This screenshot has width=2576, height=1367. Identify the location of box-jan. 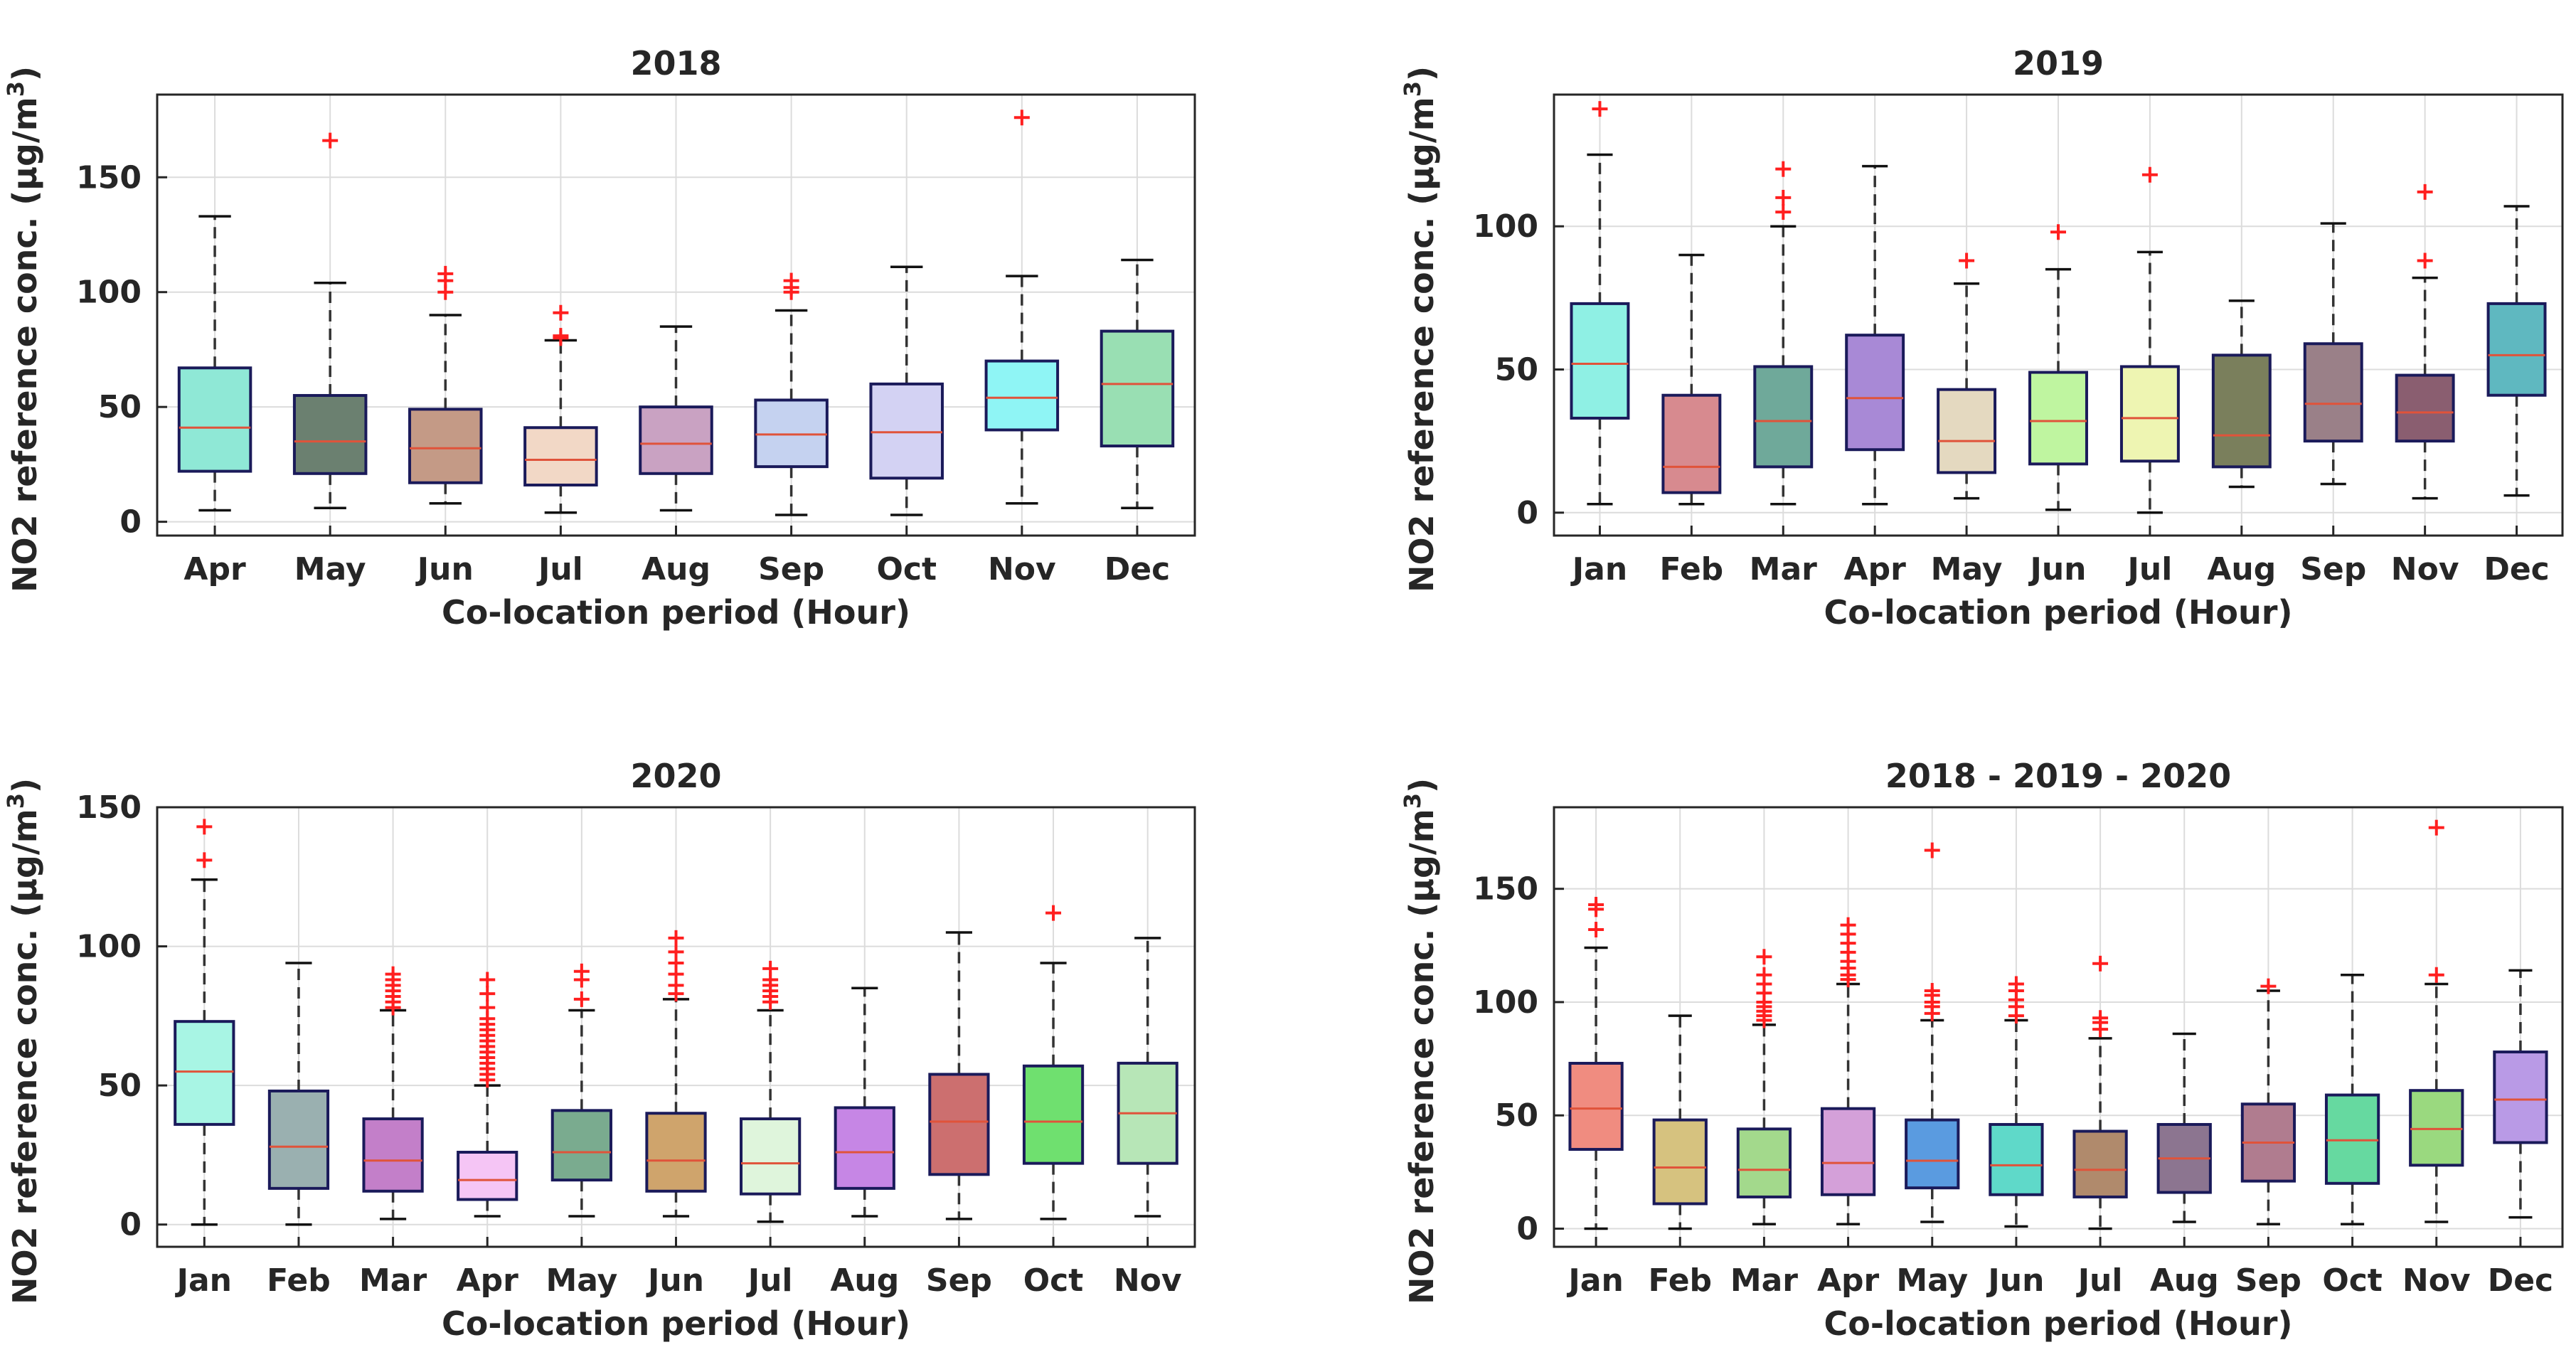
(204, 1023).